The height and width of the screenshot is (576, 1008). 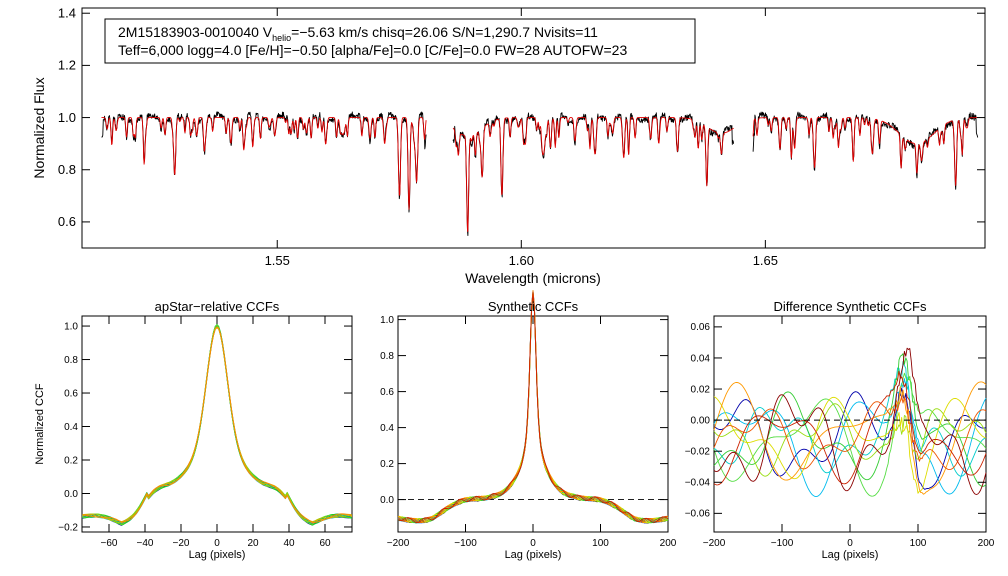 What do you see at coordinates (918, 543) in the screenshot?
I see `difference-ccf-xtick-label: 100` at bounding box center [918, 543].